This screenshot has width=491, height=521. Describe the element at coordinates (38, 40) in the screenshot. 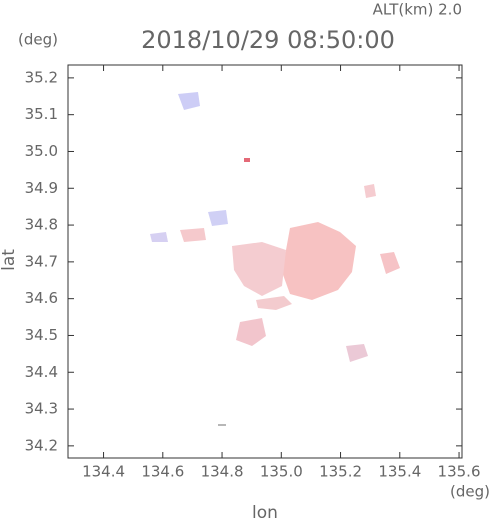

I see `y-unit: (deg)` at that location.